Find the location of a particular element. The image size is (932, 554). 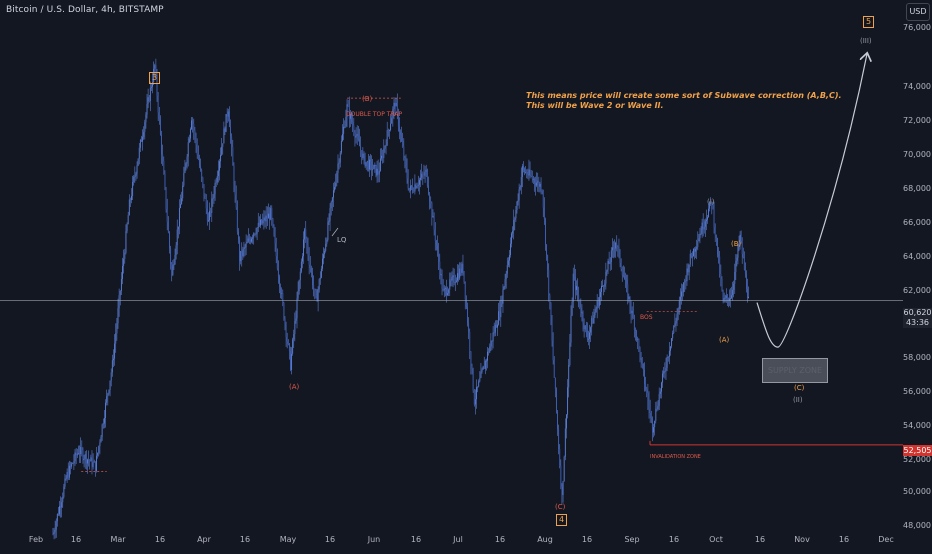

price-axis-label: 72,000 is located at coordinates (917, 120).